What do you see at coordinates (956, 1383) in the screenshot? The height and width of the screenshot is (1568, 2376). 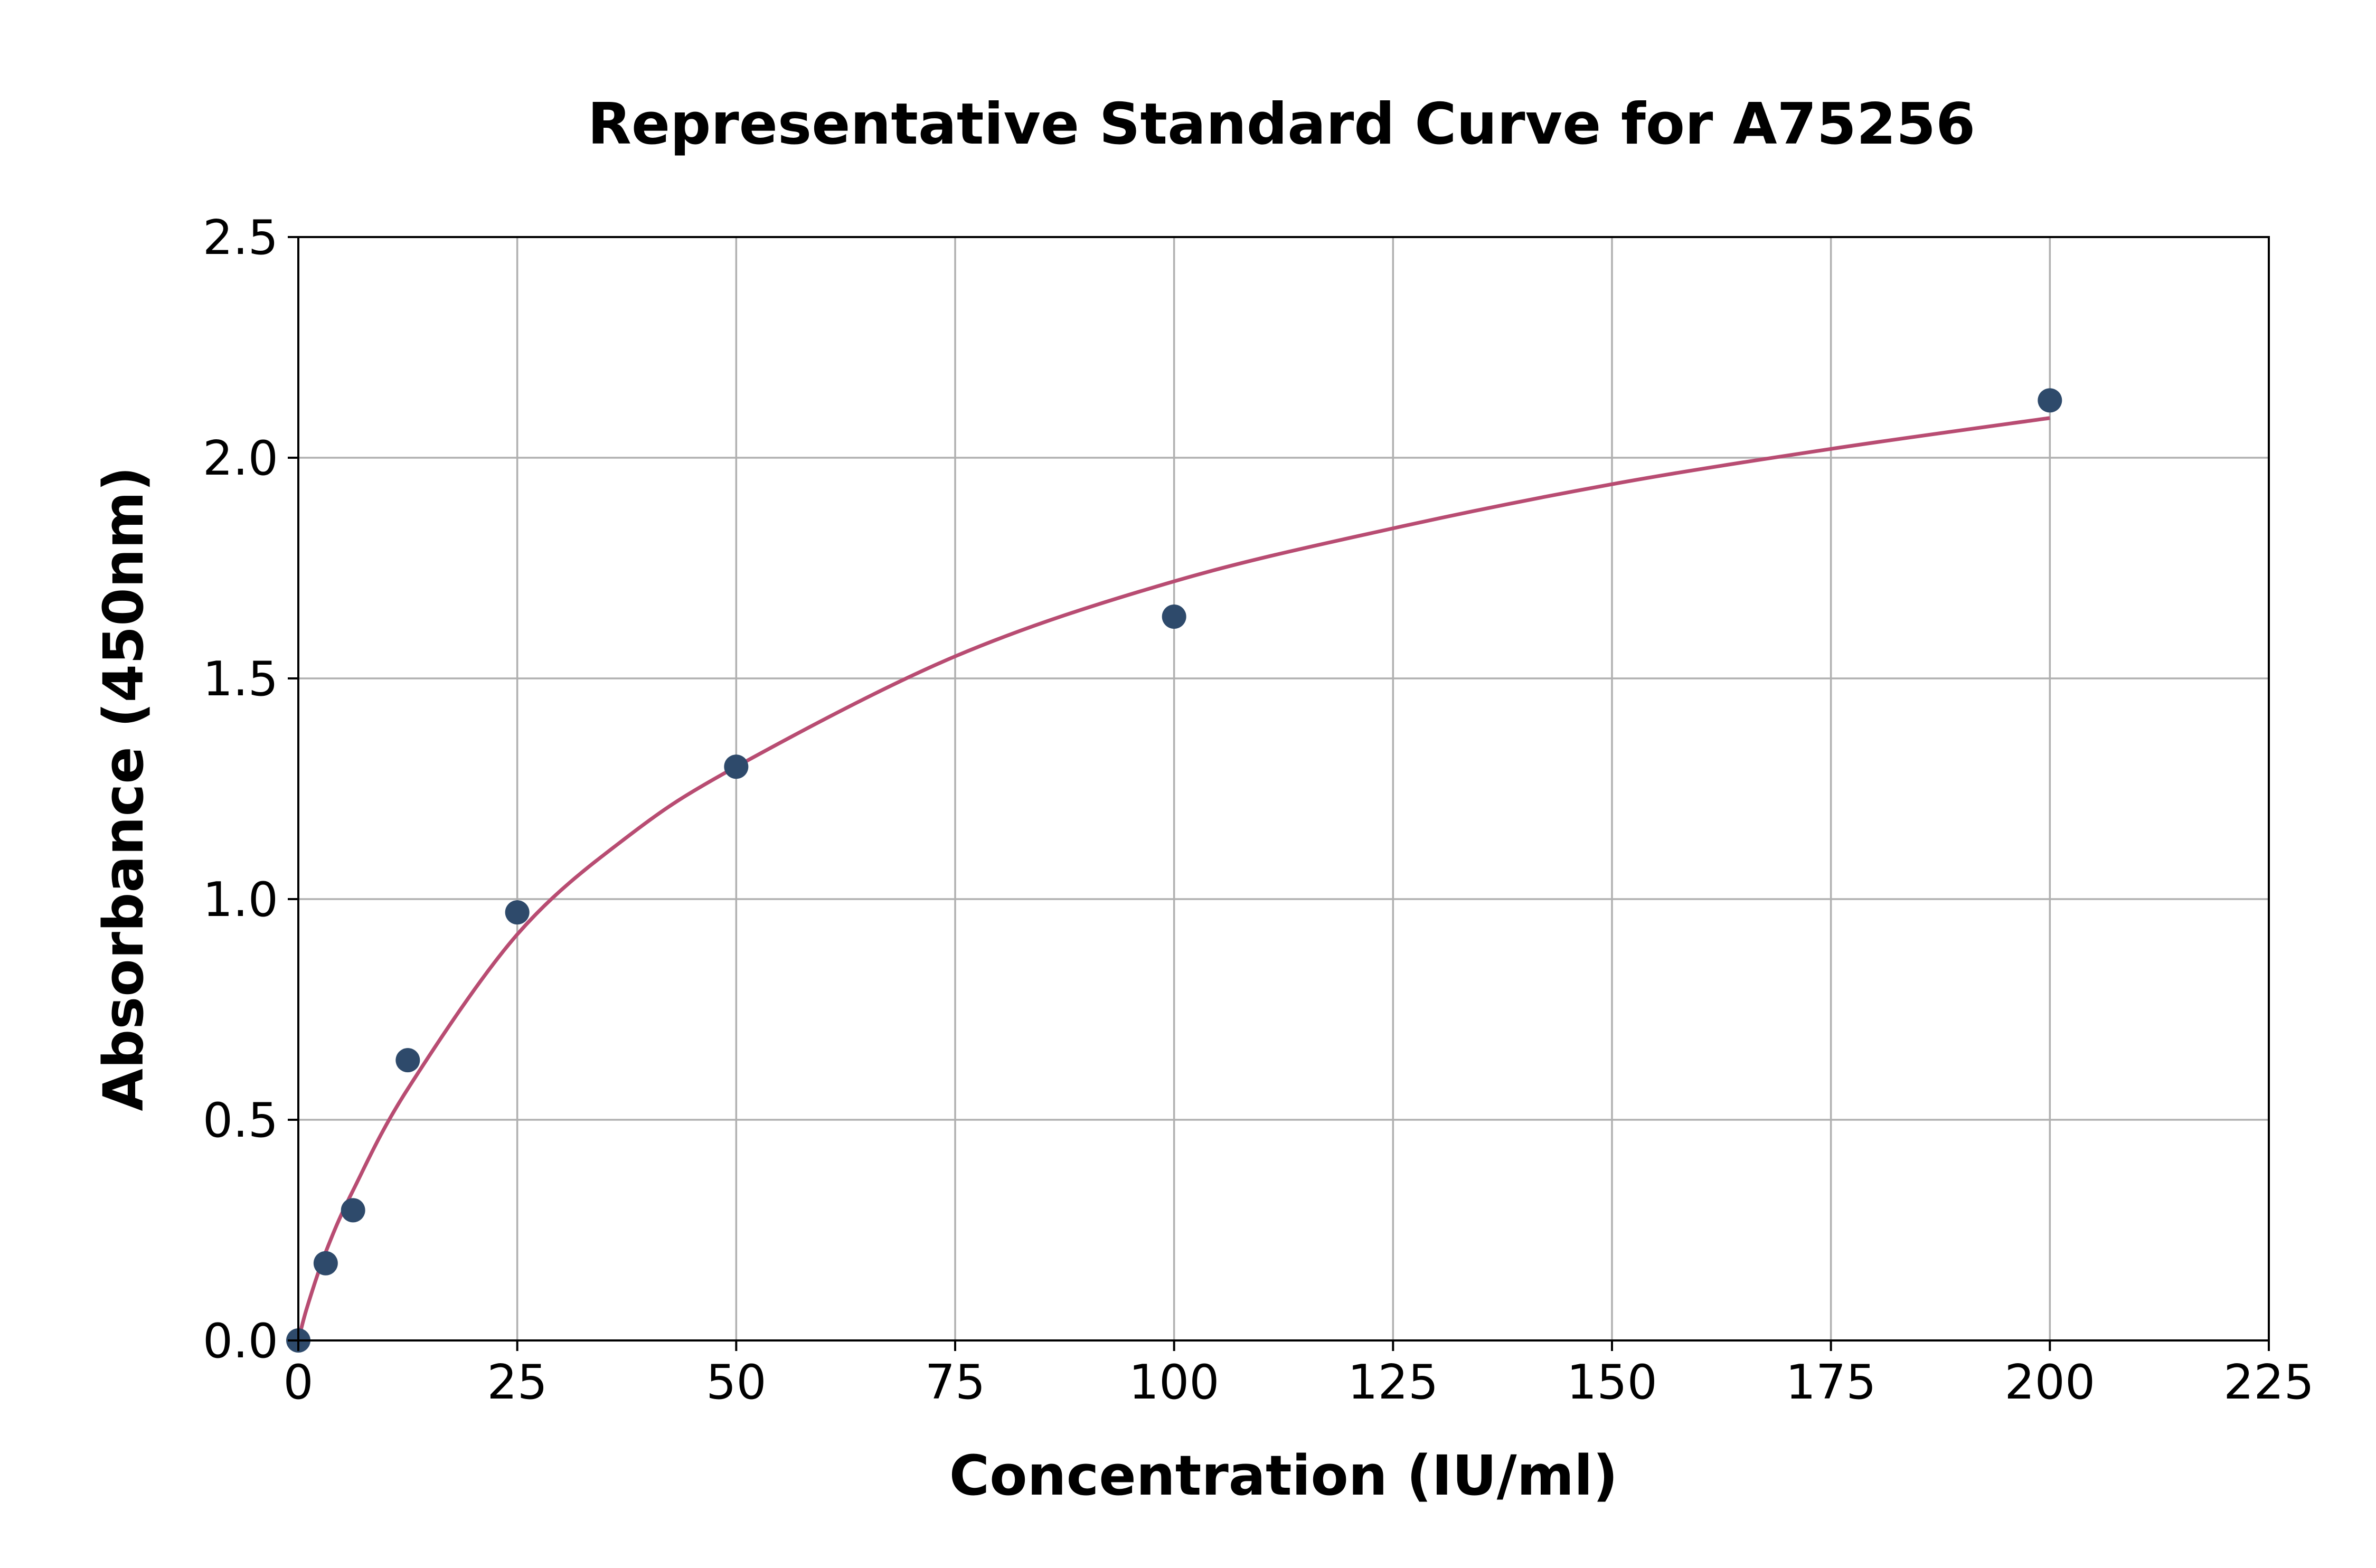 I see `x-tick-label: 75` at bounding box center [956, 1383].